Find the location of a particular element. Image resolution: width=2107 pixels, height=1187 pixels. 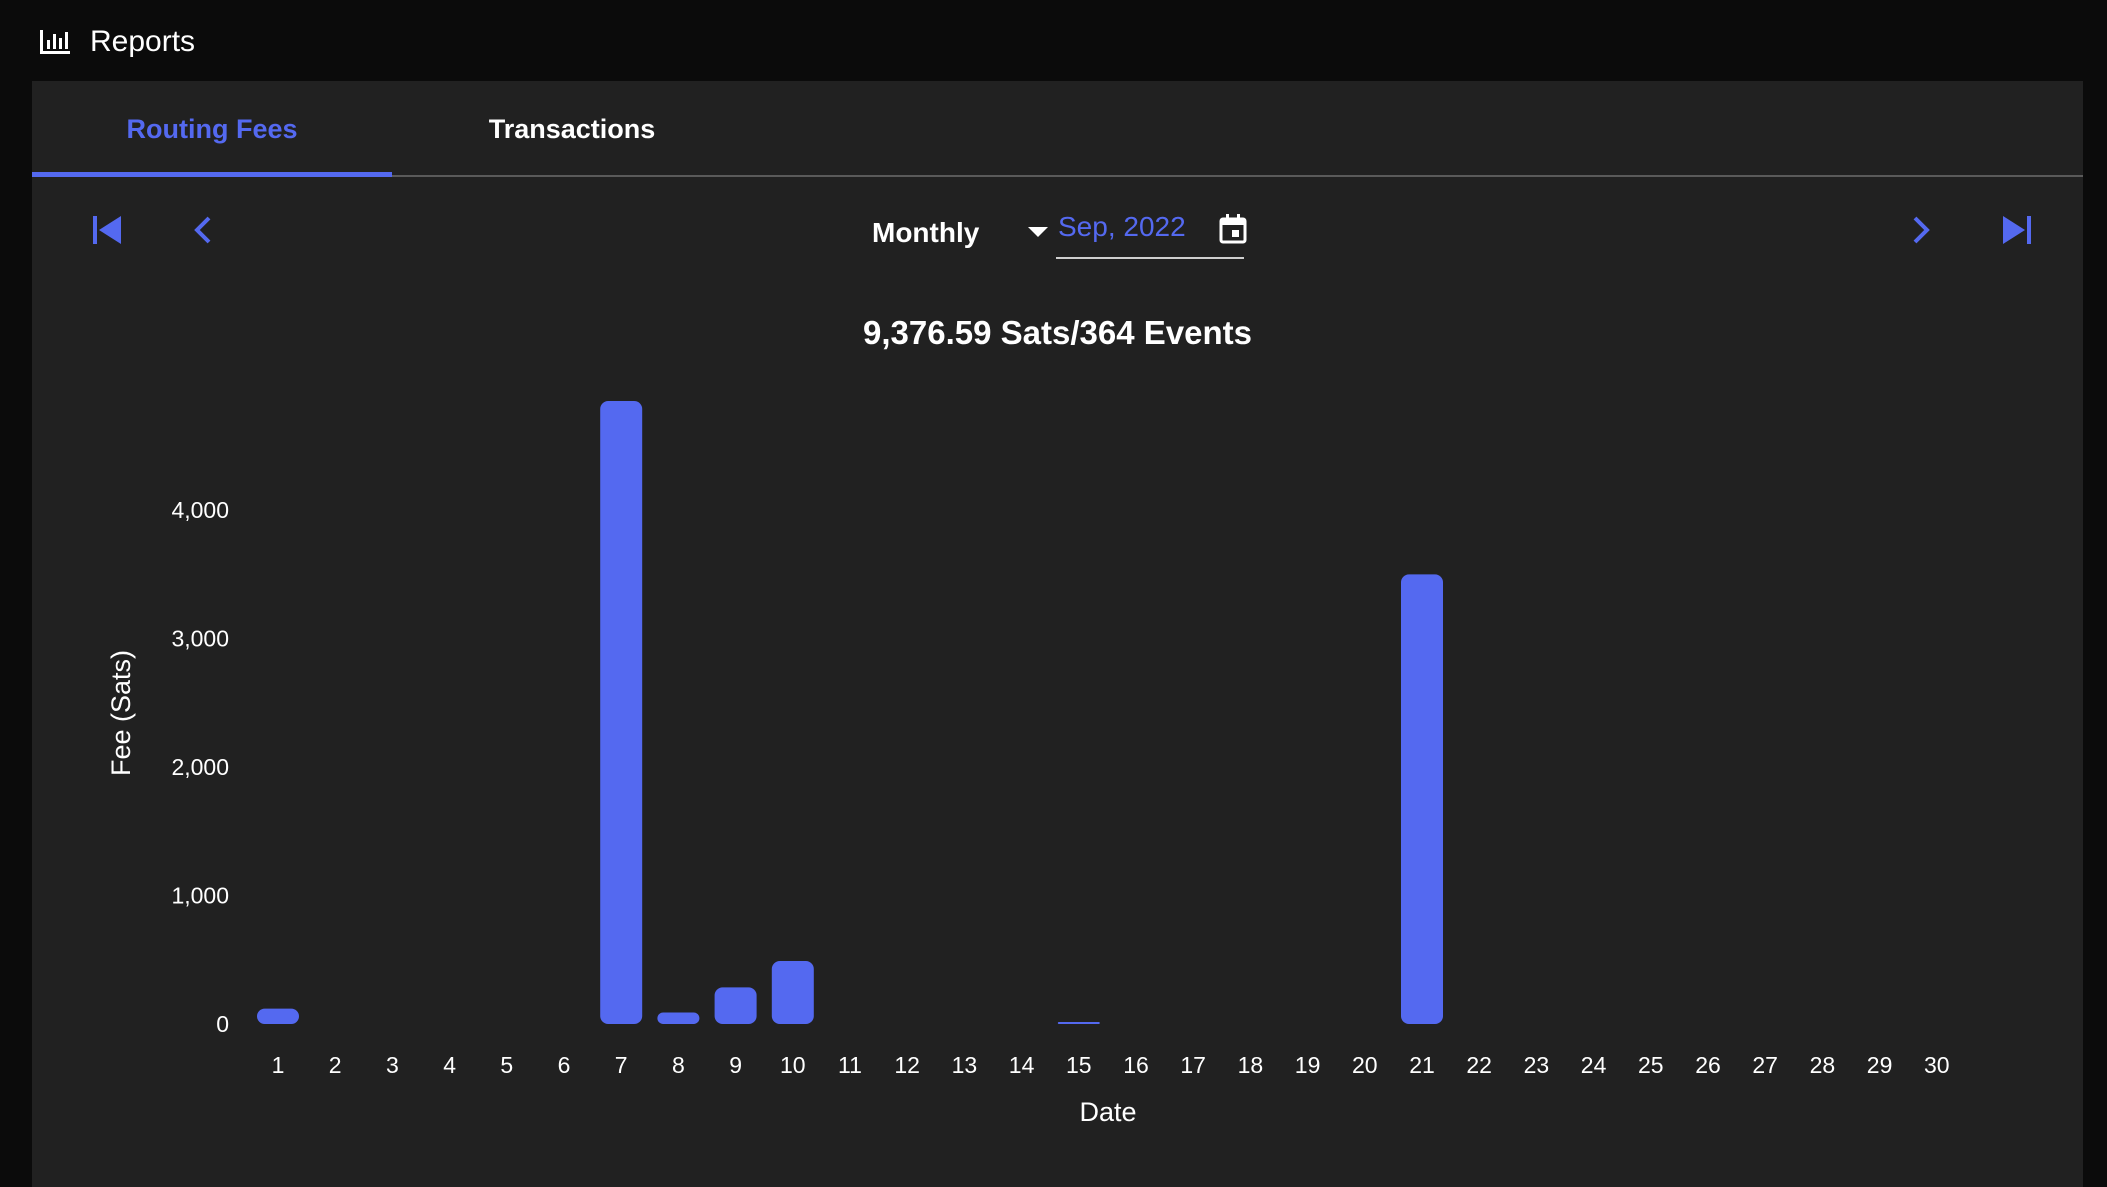

y-tick-label: 2,000 is located at coordinates (200, 767).